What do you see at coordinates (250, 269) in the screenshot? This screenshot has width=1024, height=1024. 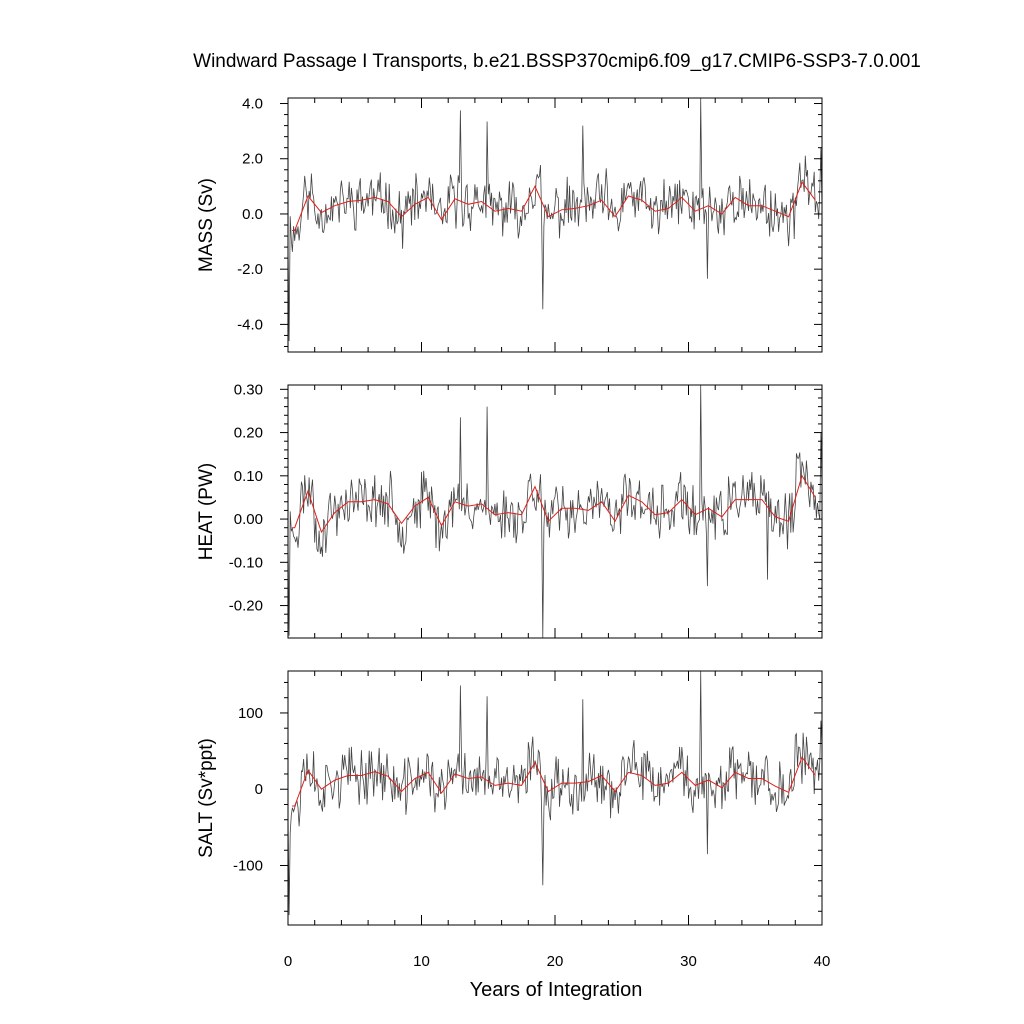 I see `y-tick-label: -2.0` at bounding box center [250, 269].